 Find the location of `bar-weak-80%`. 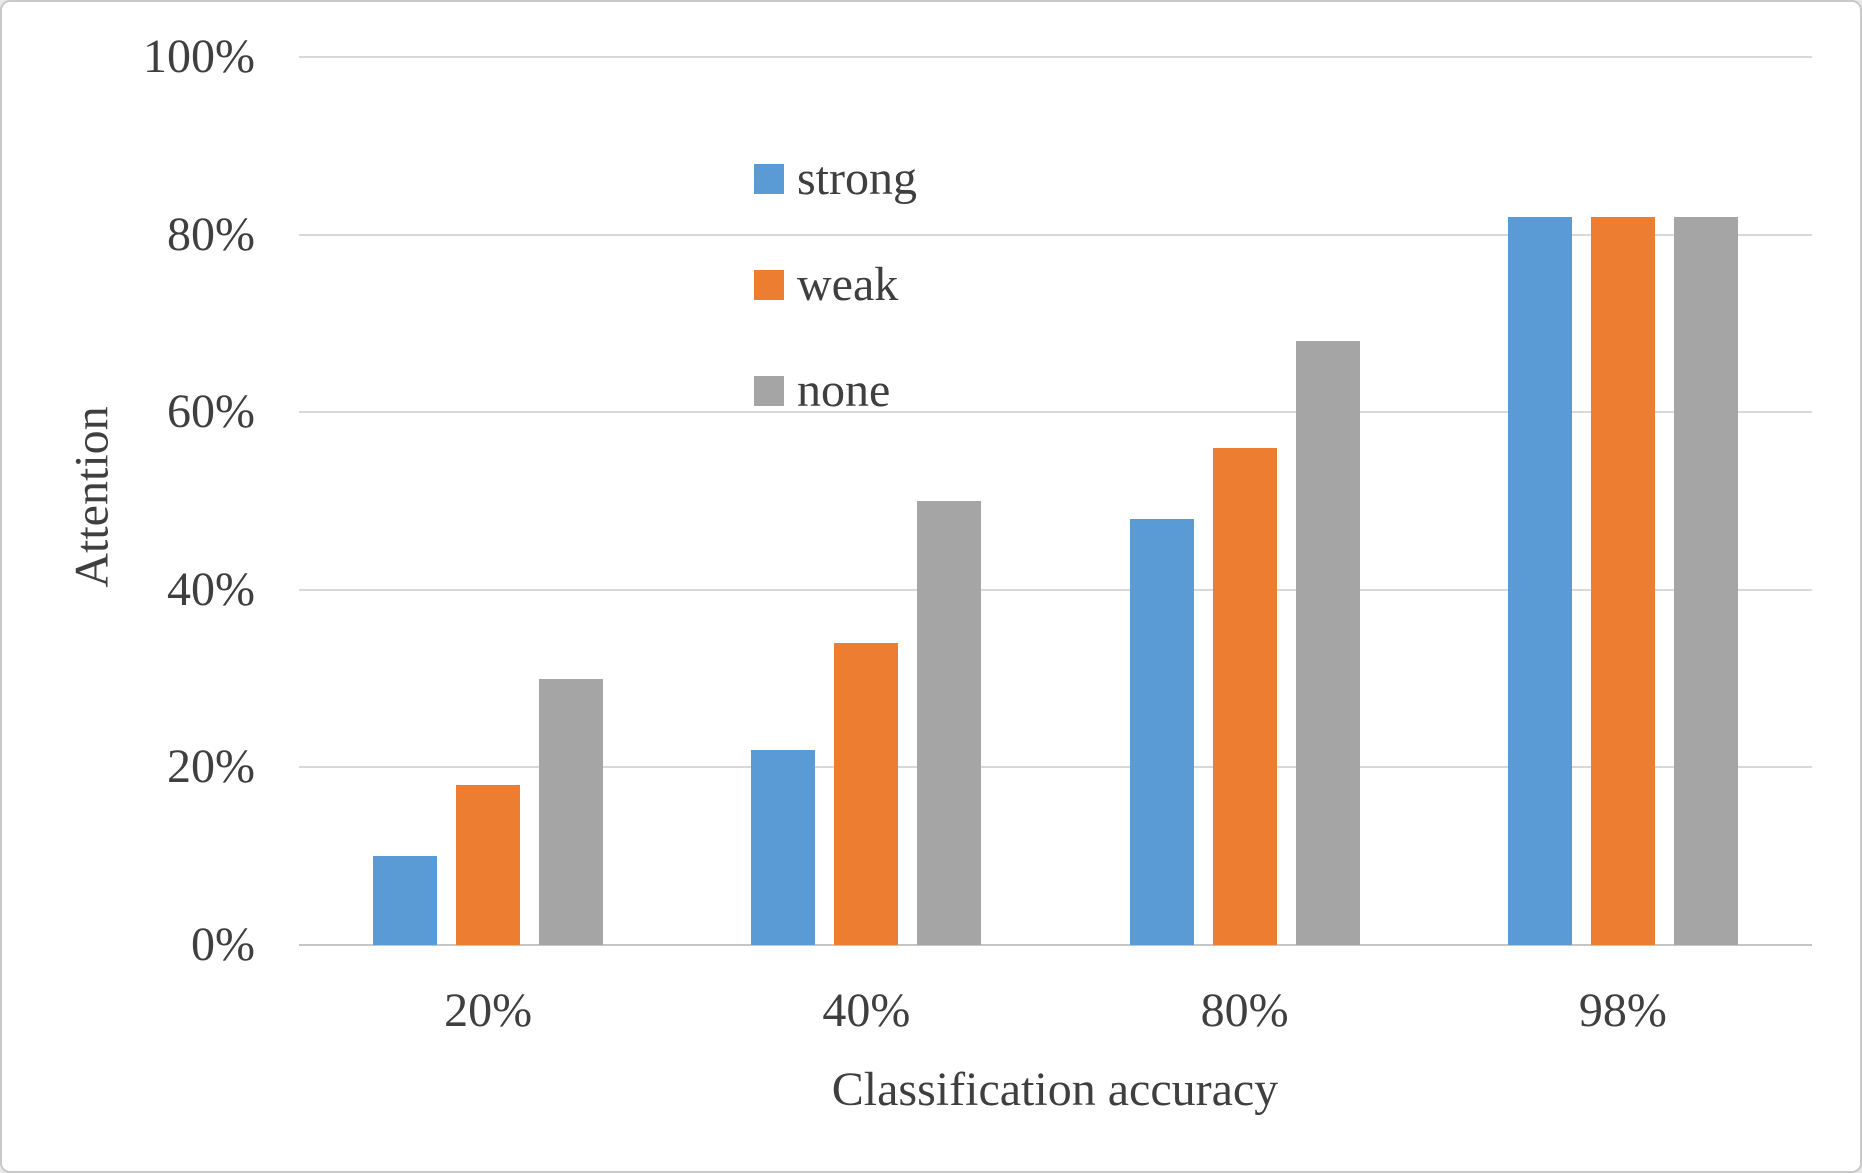

bar-weak-80% is located at coordinates (1244, 696).